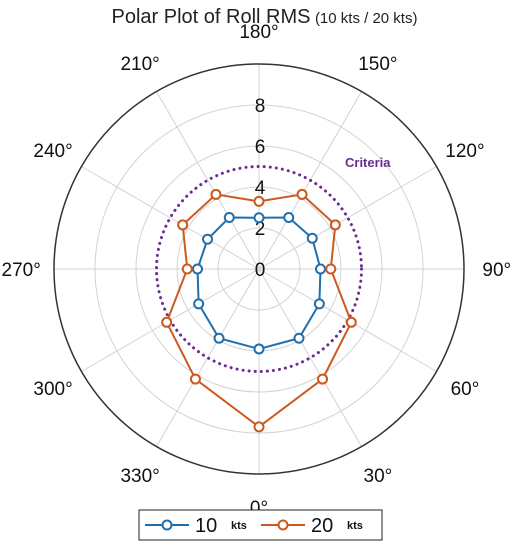  Describe the element at coordinates (206, 526) in the screenshot. I see `legend-label-10: 10` at that location.